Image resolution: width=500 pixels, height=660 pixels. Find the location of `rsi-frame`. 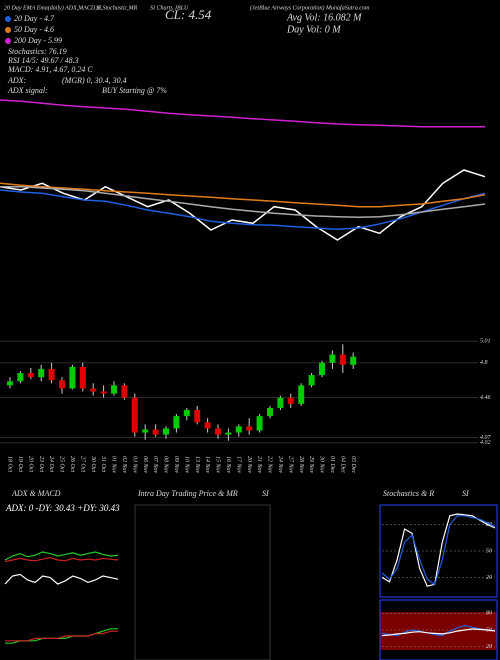

rsi-frame is located at coordinates (438, 629).